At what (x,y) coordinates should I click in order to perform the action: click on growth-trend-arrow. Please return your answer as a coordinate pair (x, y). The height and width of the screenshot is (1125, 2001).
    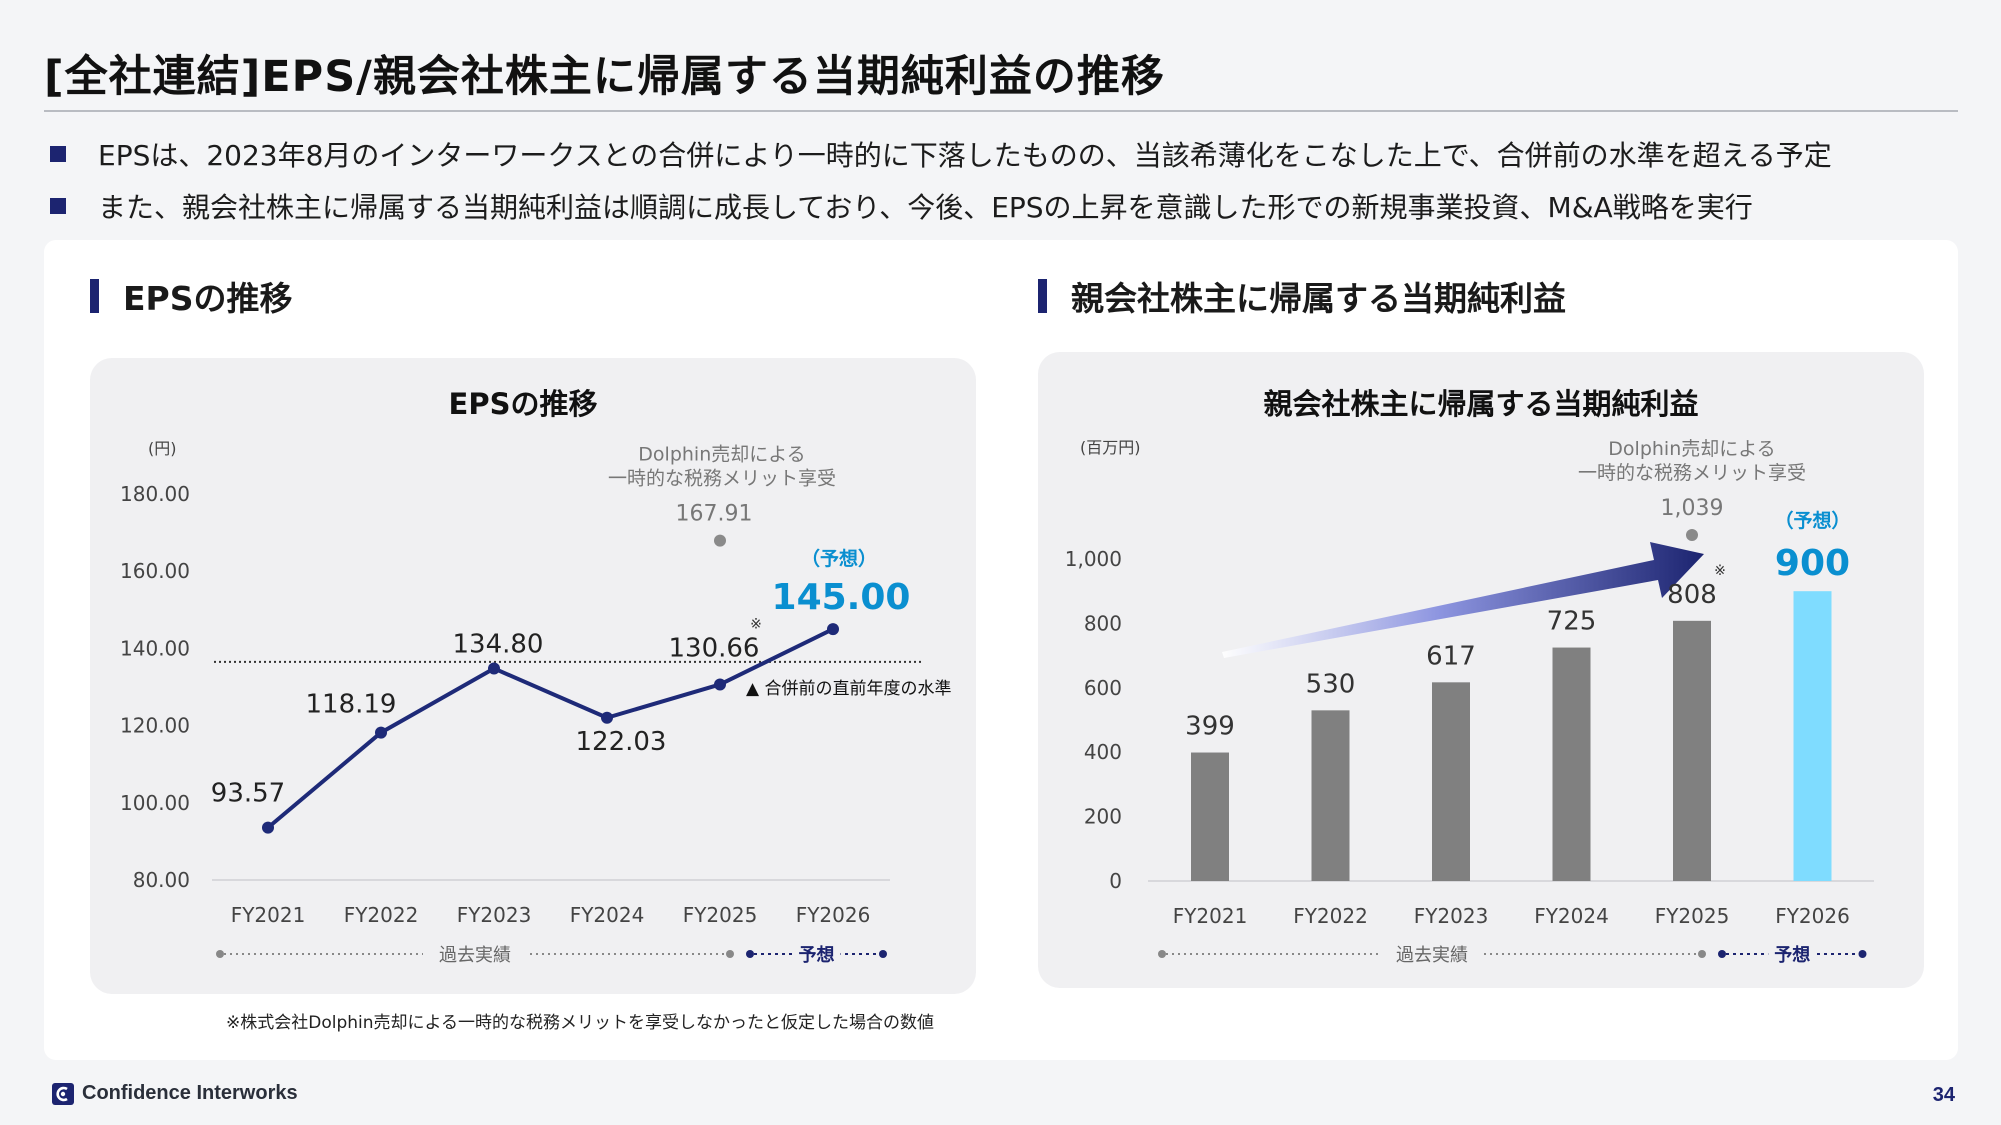
    Looking at the image, I should click on (1463, 600).